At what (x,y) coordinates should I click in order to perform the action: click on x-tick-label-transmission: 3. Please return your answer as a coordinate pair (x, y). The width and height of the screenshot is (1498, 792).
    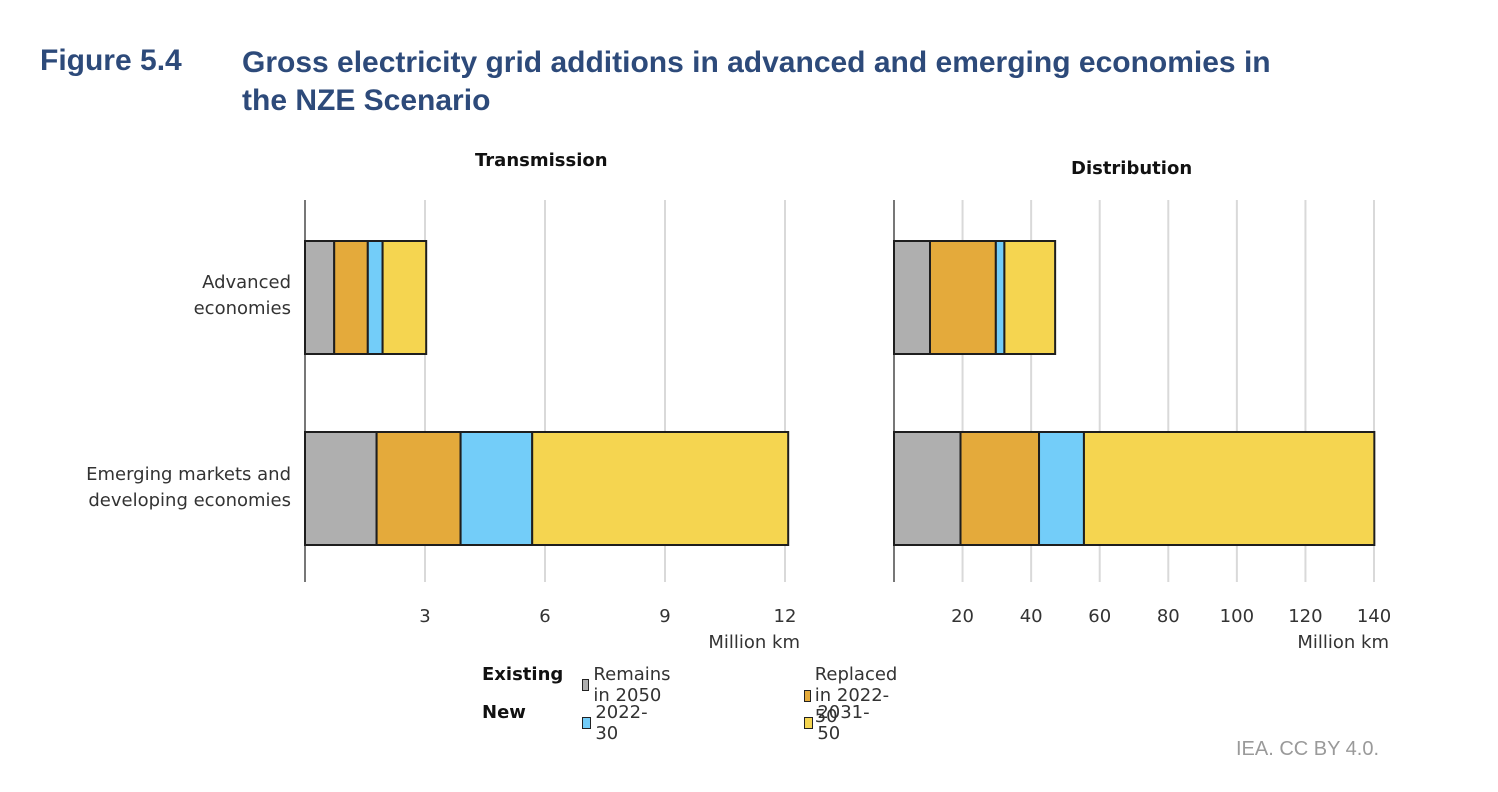
    Looking at the image, I should click on (424, 616).